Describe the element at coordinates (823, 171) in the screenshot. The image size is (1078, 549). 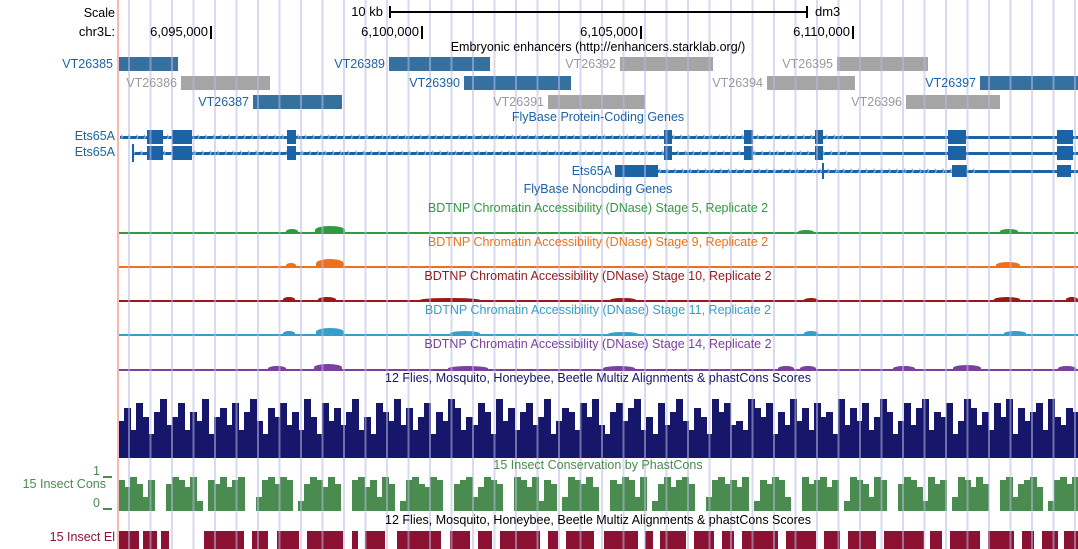
I see `noncoding-gene-tick` at that location.